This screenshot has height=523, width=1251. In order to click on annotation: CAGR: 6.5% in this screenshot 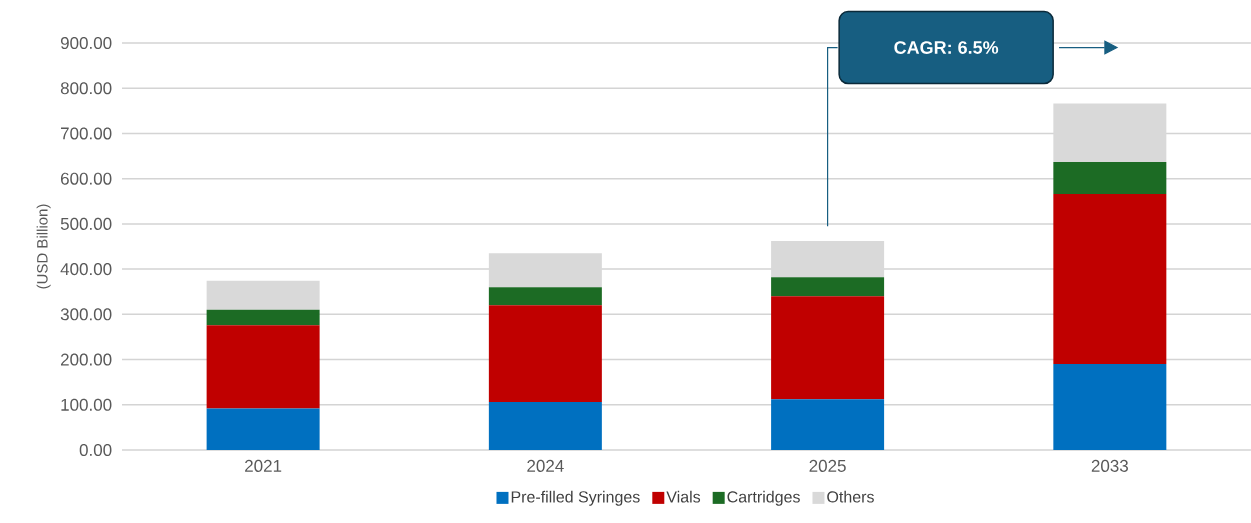, I will do `click(946, 47)`.